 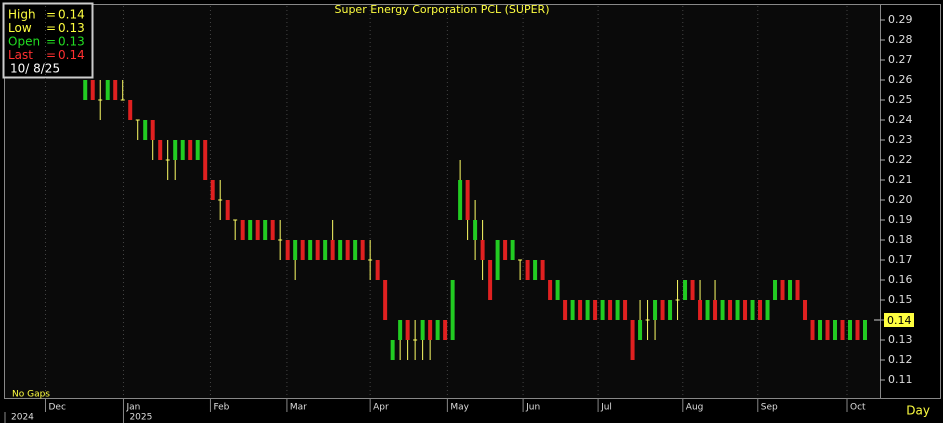 What do you see at coordinates (900, 119) in the screenshot?
I see `y-tick-label: 0.24` at bounding box center [900, 119].